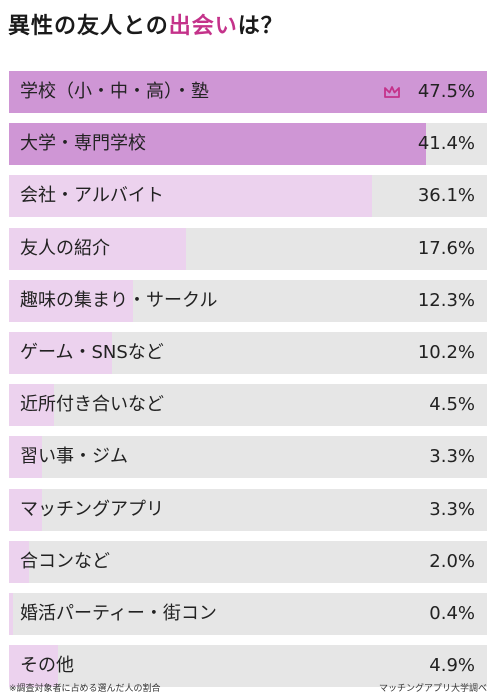  I want to click on bar-row: 趣味の集まり・サークル 12.3%, so click(248, 301).